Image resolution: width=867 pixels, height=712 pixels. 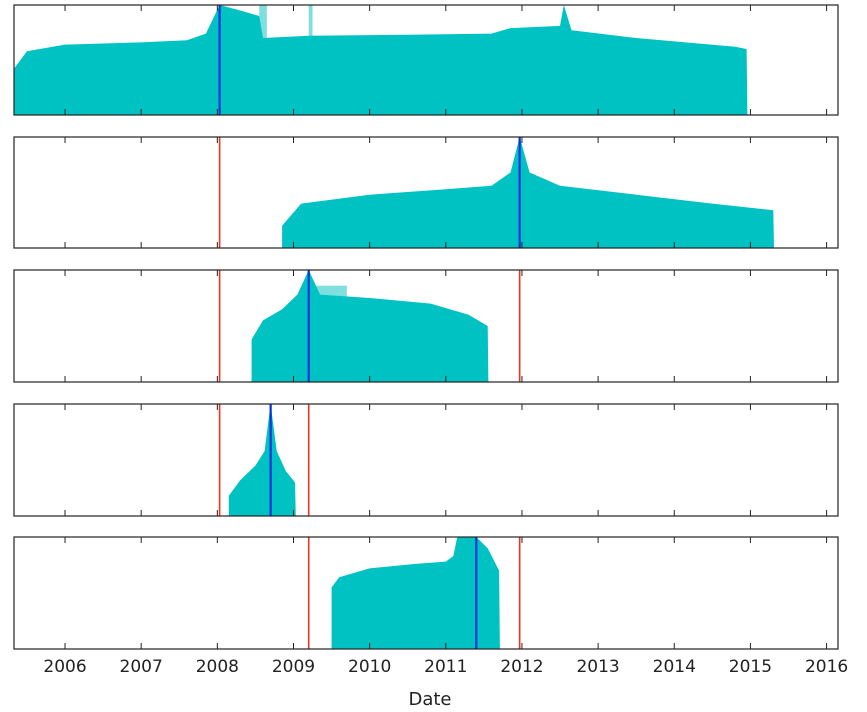 I want to click on x-tick-label: 2006, so click(x=64, y=667).